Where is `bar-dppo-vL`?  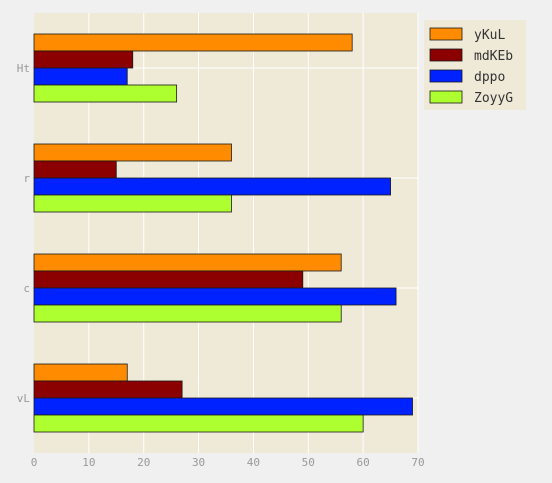 bar-dppo-vL is located at coordinates (223, 406).